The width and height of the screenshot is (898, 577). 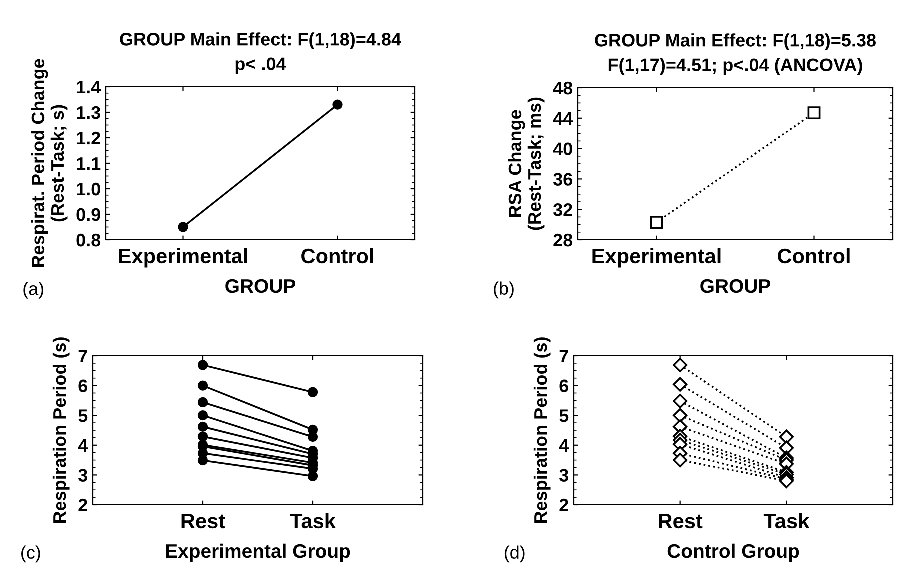 What do you see at coordinates (88, 113) in the screenshot?
I see `y-tick-label: 1.3` at bounding box center [88, 113].